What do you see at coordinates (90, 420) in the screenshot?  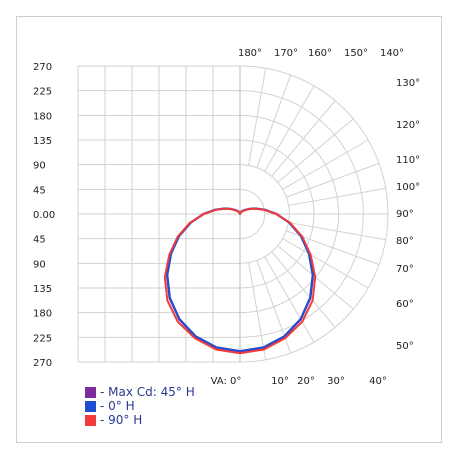 I see `legend-swatch-90h` at bounding box center [90, 420].